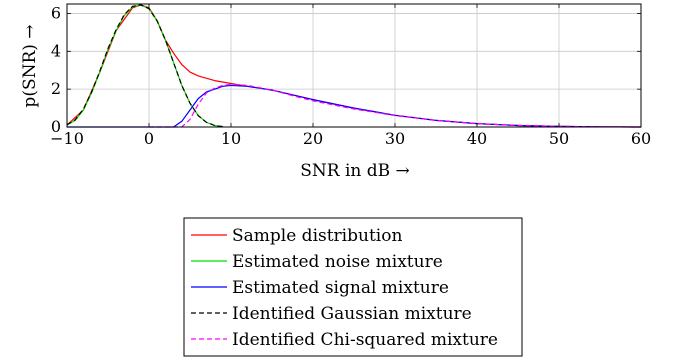  I want to click on x-tick-label: 0, so click(149, 138).